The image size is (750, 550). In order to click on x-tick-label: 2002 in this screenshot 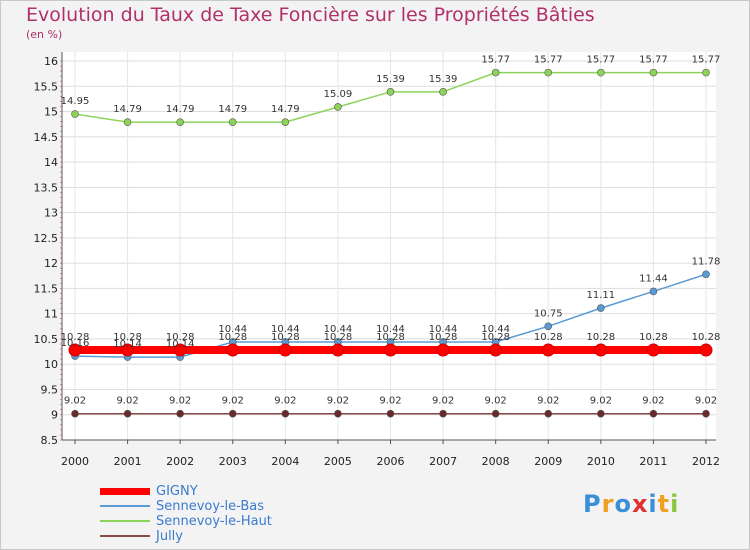, I will do `click(180, 461)`.